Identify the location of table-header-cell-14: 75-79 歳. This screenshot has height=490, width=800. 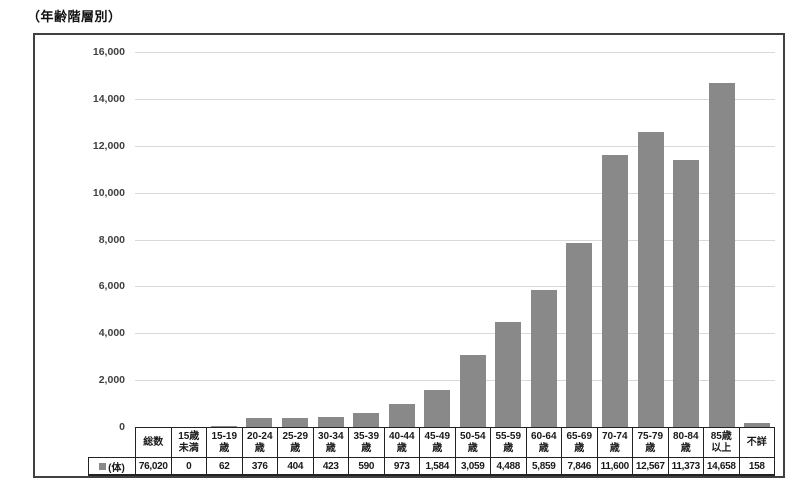
(651, 442).